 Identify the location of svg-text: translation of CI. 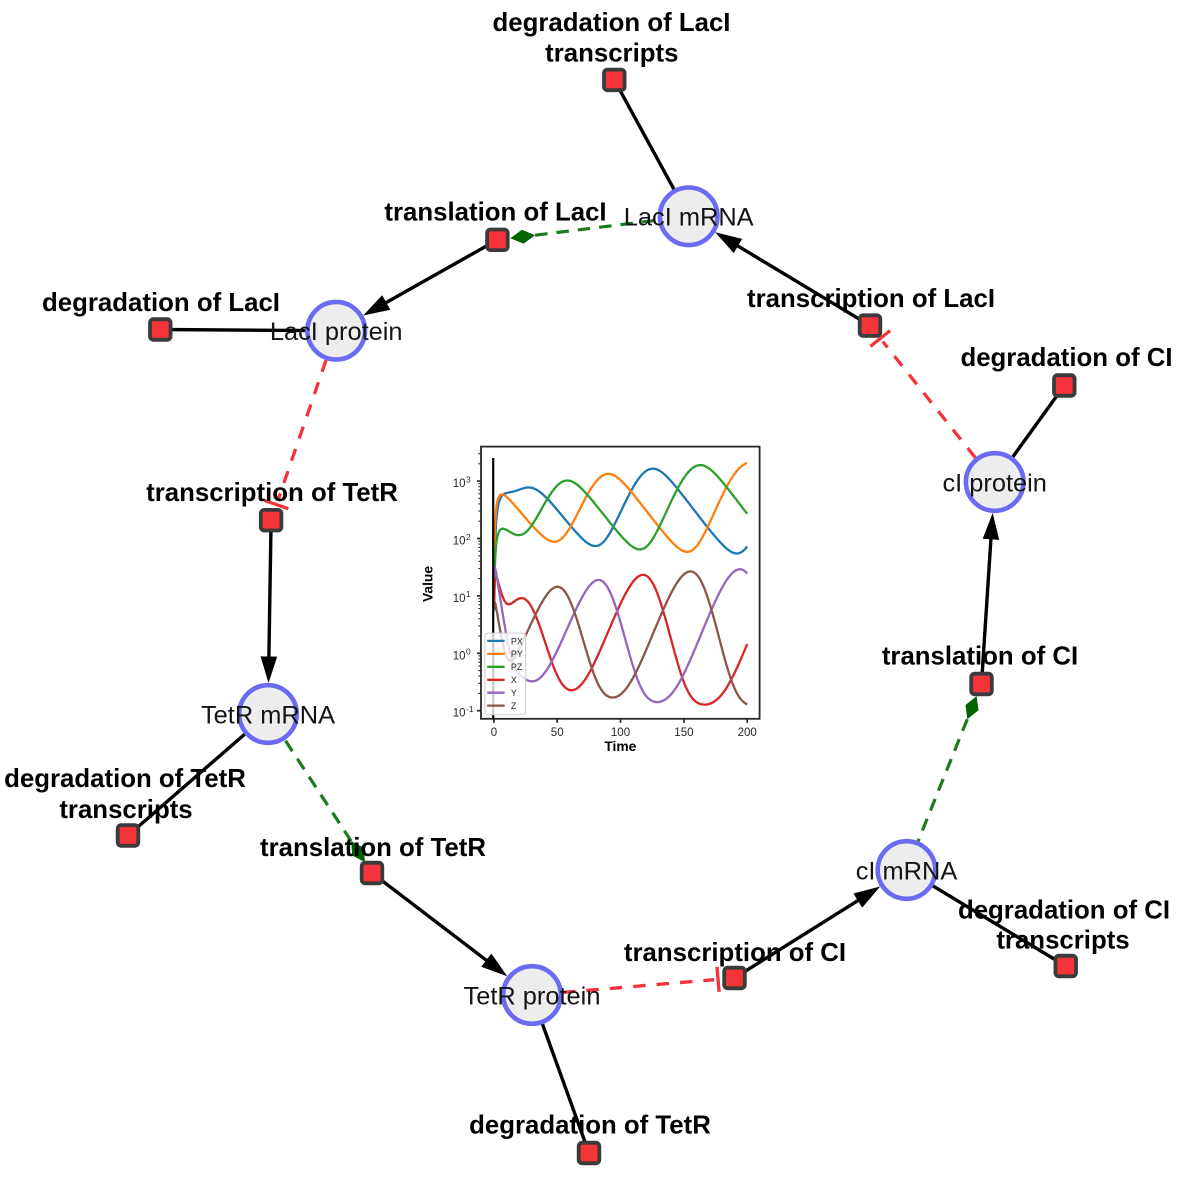
(980, 657).